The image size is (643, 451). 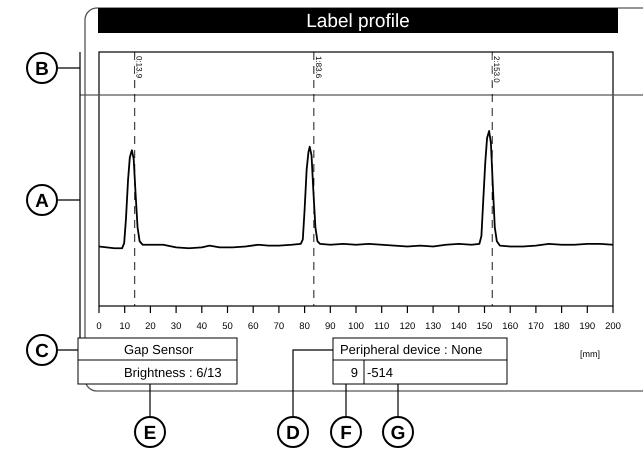 What do you see at coordinates (356, 326) in the screenshot?
I see `x-tick-label: 100` at bounding box center [356, 326].